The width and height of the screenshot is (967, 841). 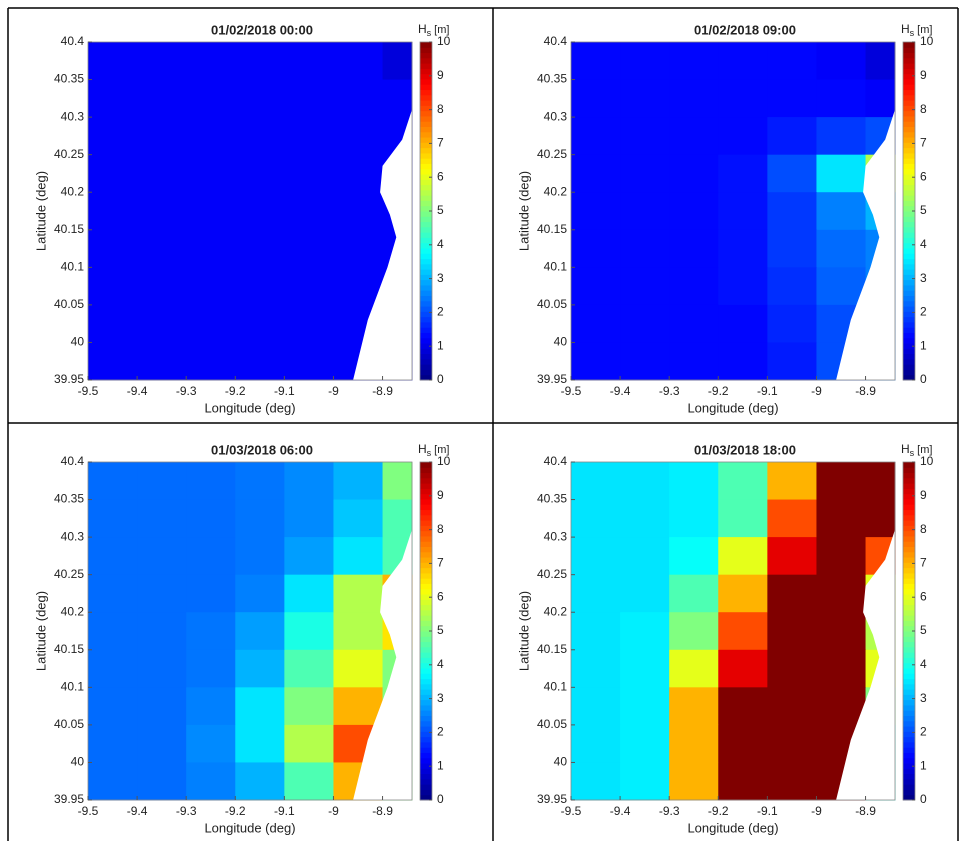 I want to click on panel-title: 01/02/2018 09:00, so click(x=745, y=29).